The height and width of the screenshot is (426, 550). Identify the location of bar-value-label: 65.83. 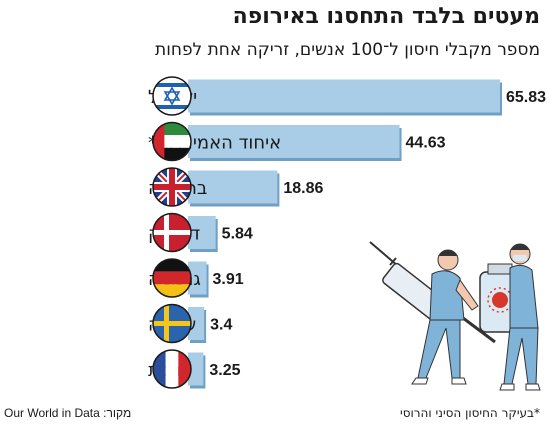
(526, 97).